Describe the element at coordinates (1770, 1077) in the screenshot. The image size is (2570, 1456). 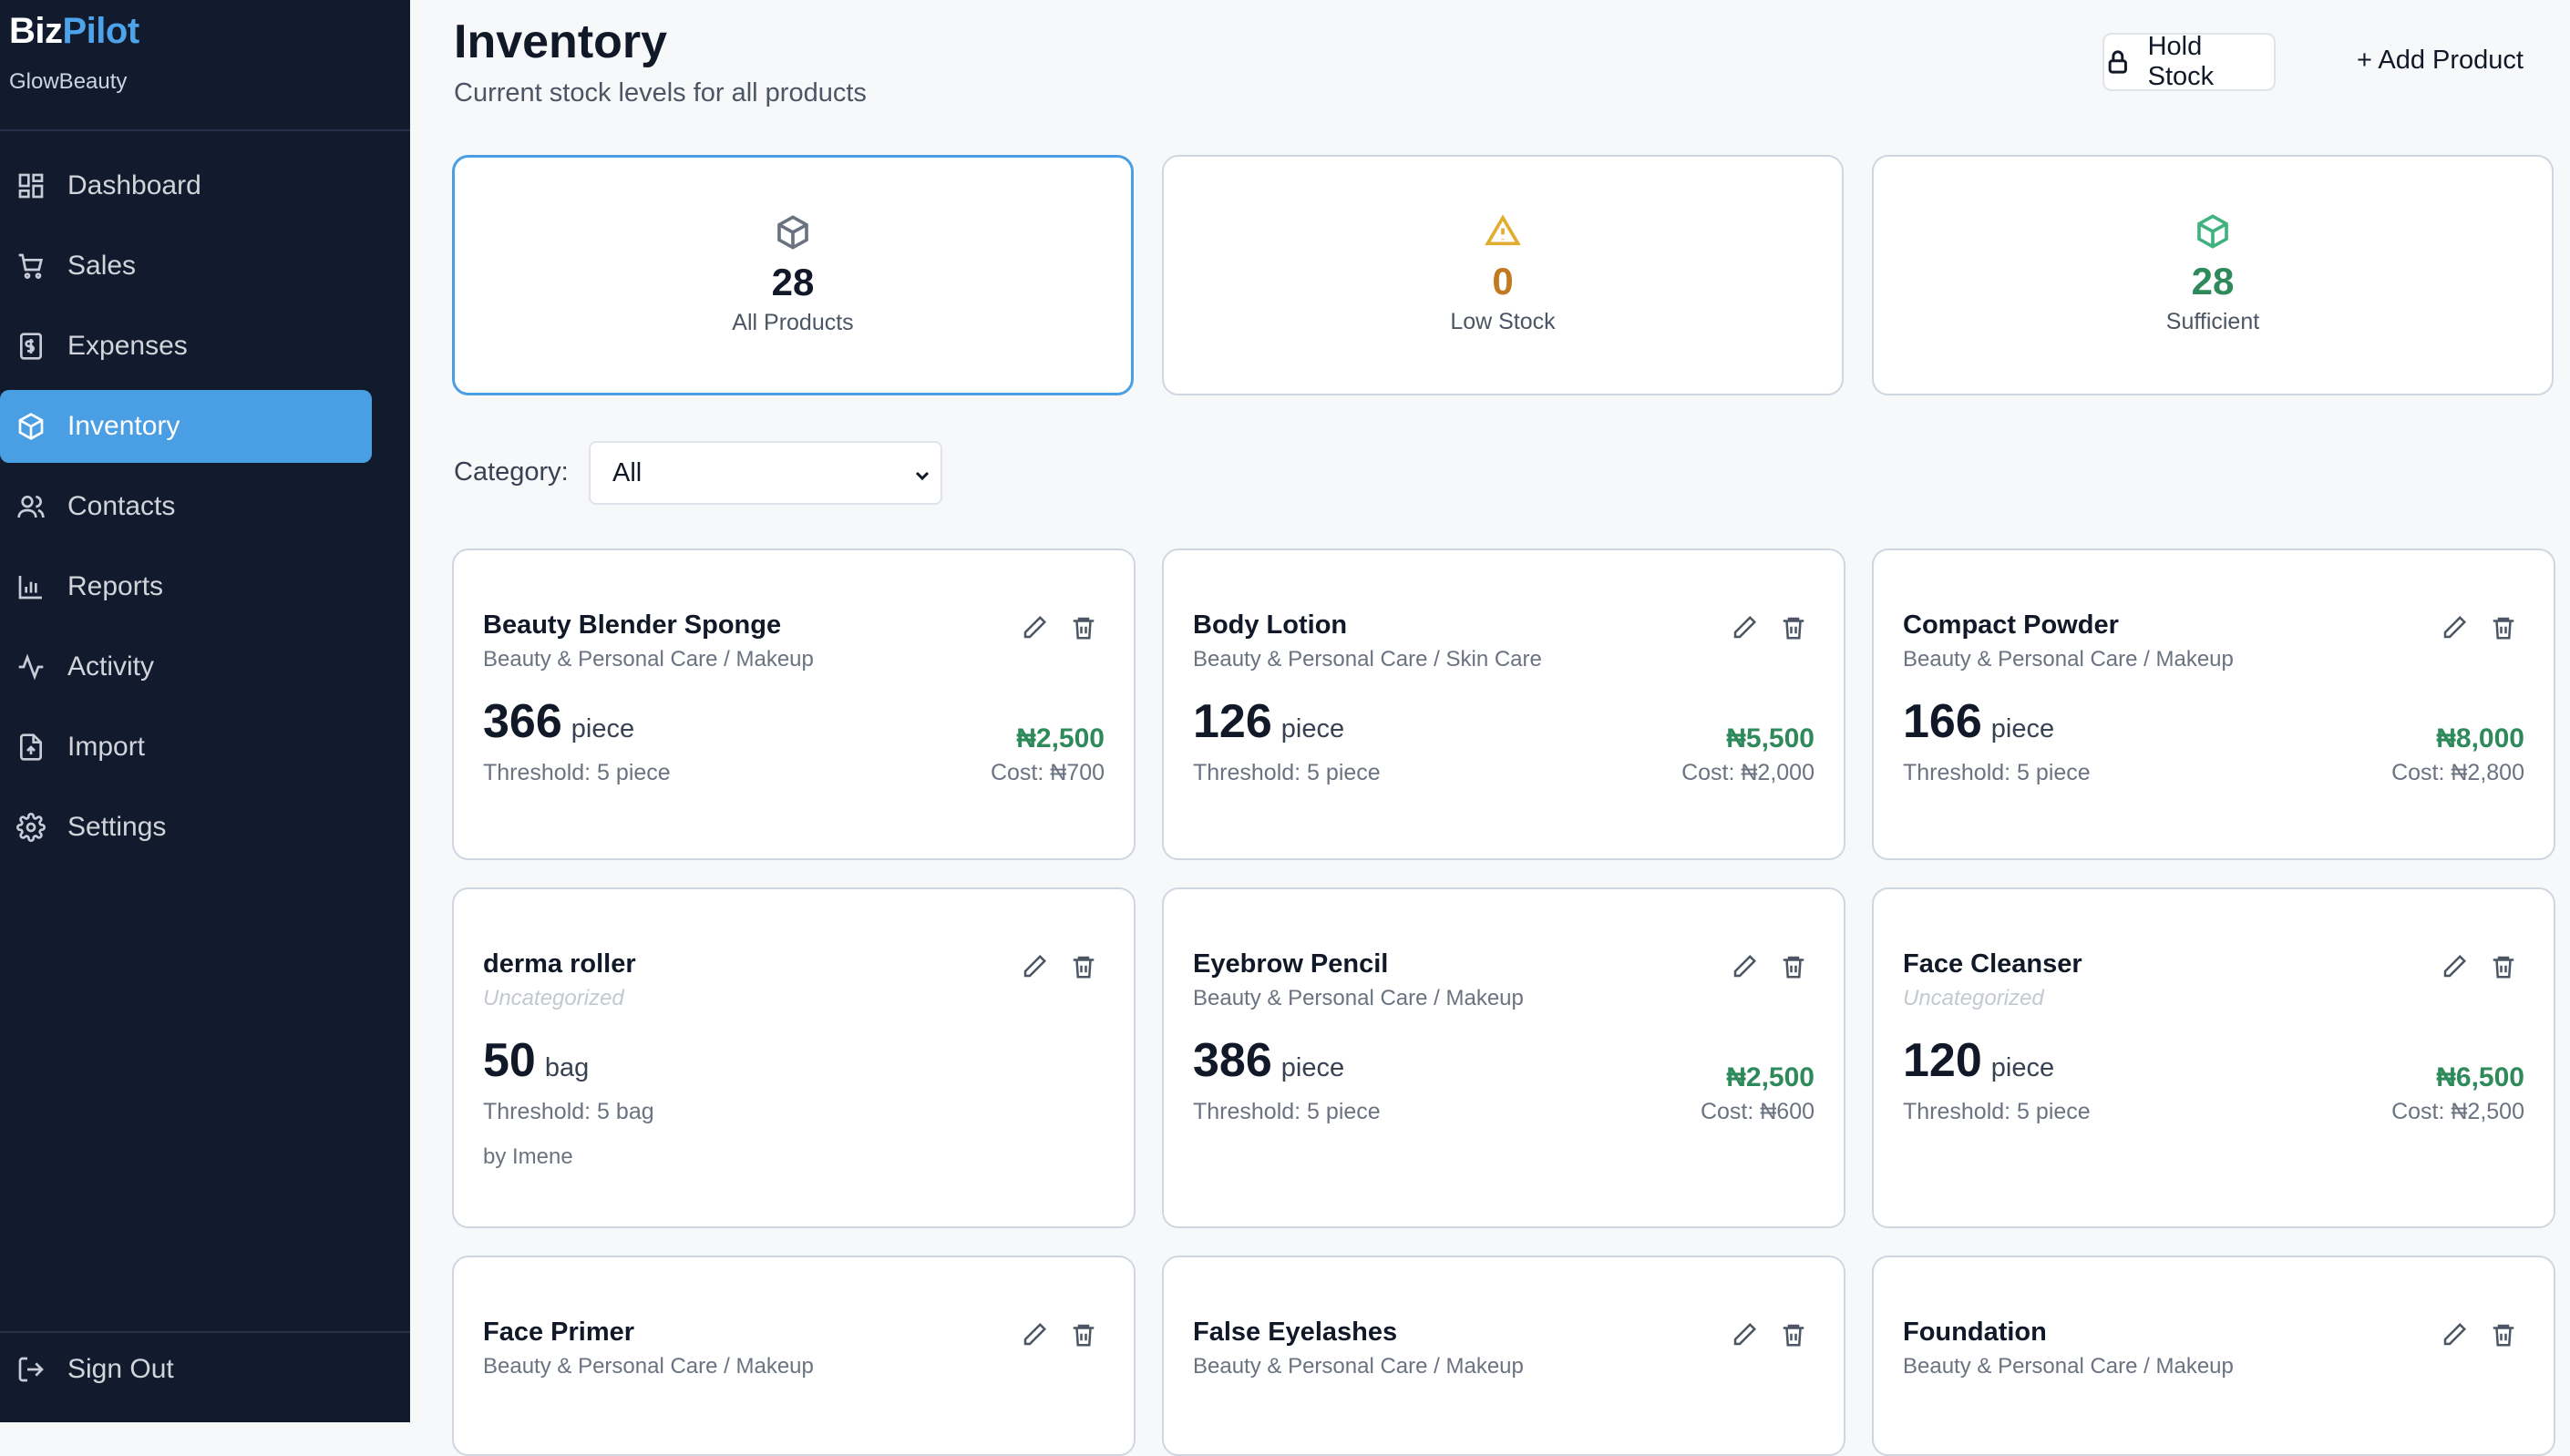
I see `product-price: ₦2,500` at that location.